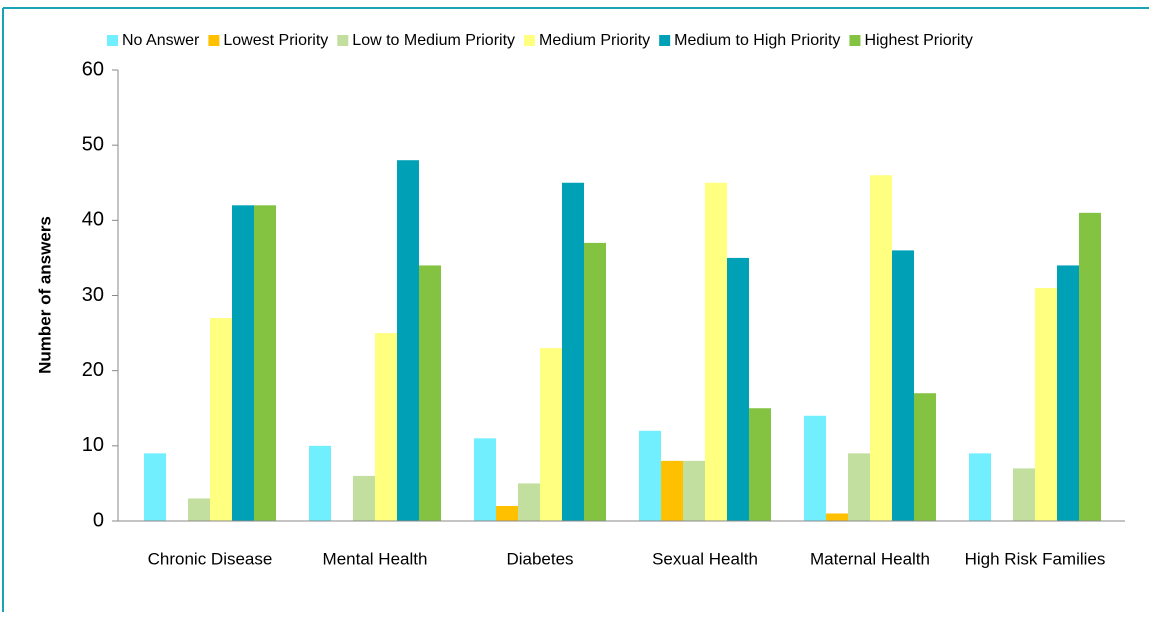 The height and width of the screenshot is (617, 1149). I want to click on x-tick-label: Mental Health, so click(375, 558).